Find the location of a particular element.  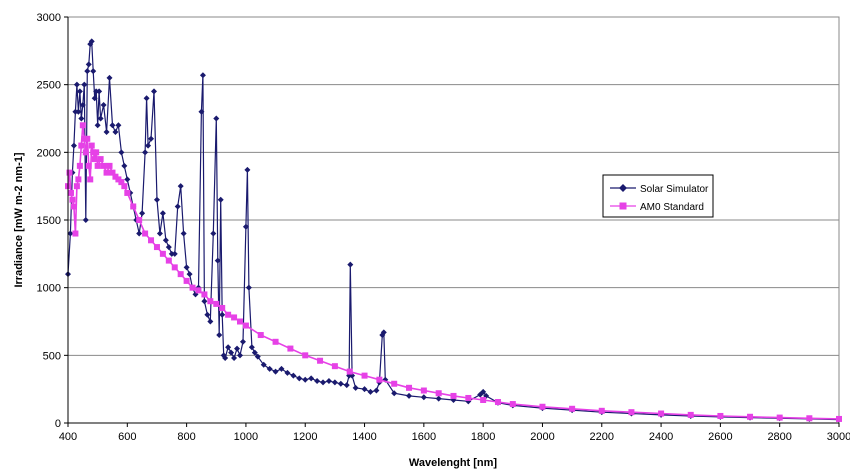

x-tick-label: 1800 is located at coordinates (483, 437).